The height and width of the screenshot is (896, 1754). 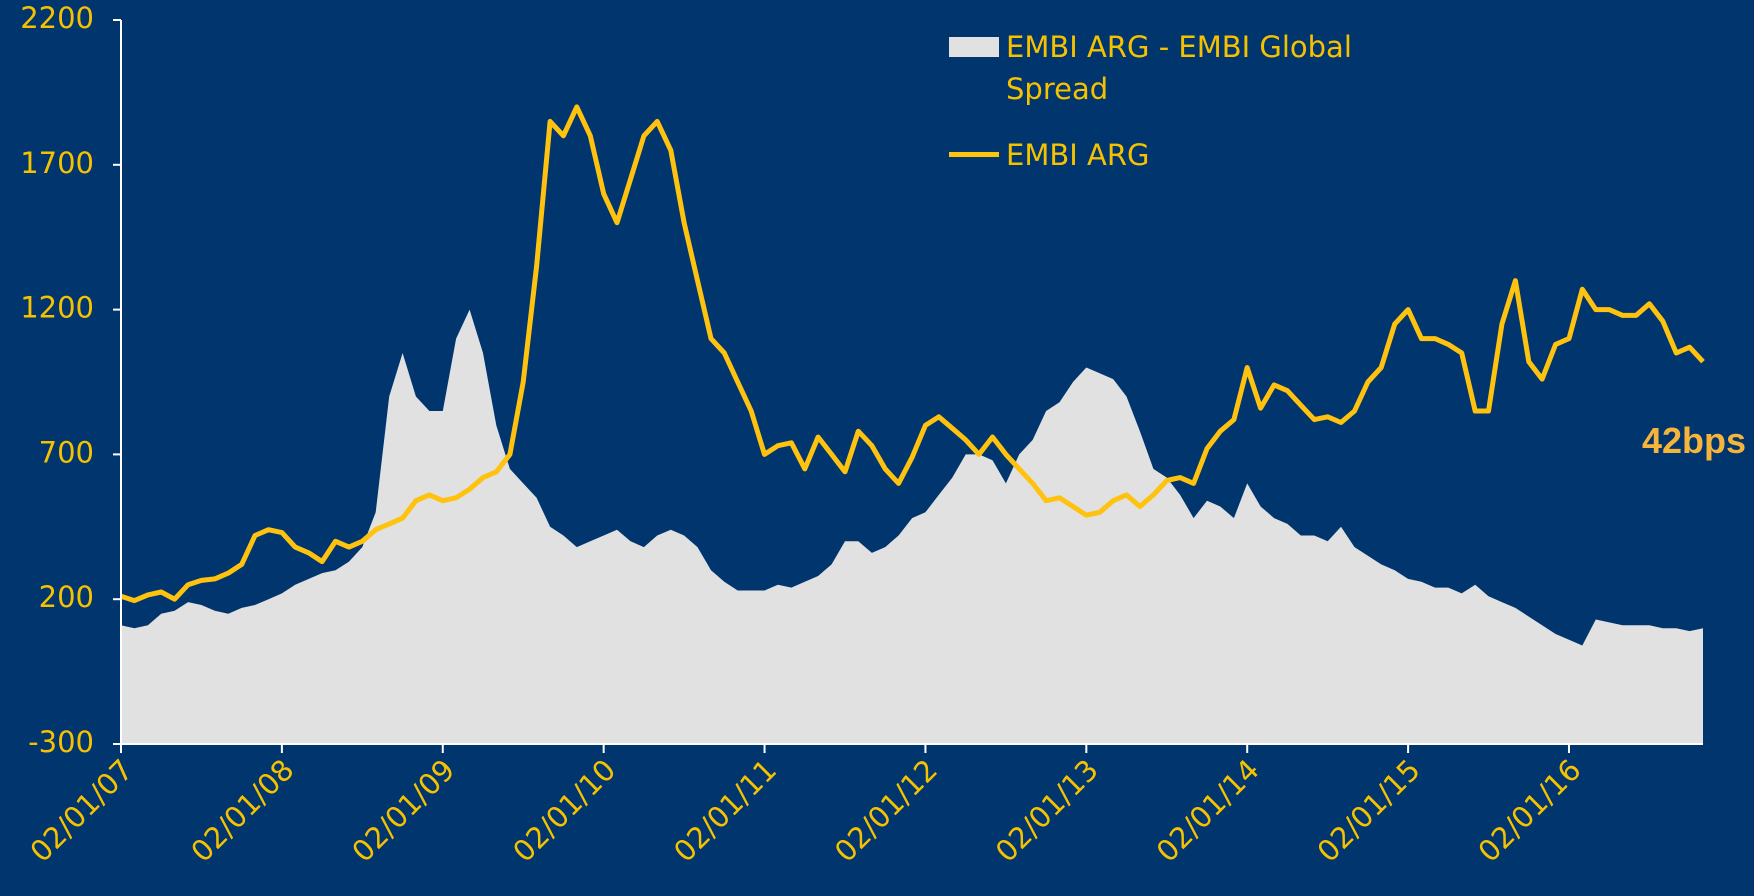 I want to click on x-tick-label: 02/01/13, so click(x=1047, y=811).